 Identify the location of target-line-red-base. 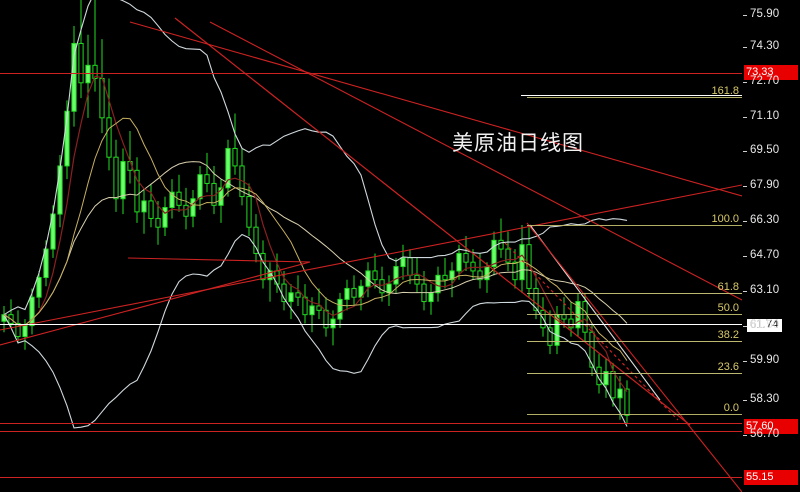
(371, 477).